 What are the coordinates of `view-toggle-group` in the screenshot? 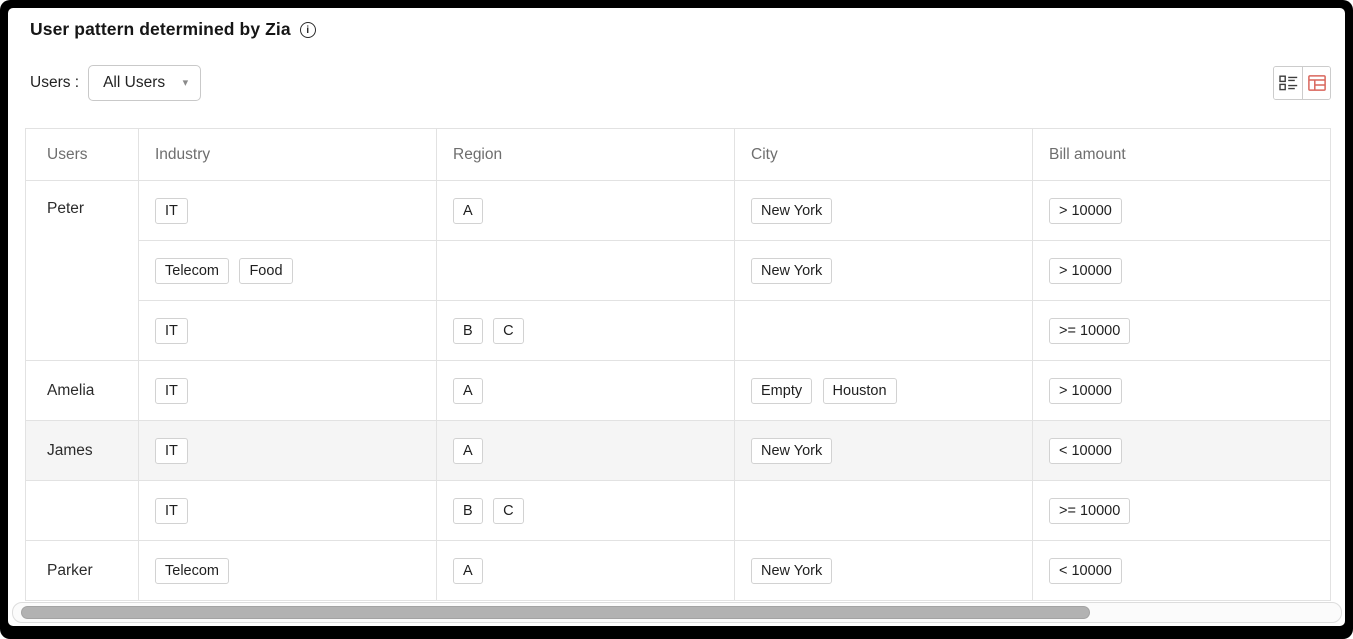 It's located at (1302, 83).